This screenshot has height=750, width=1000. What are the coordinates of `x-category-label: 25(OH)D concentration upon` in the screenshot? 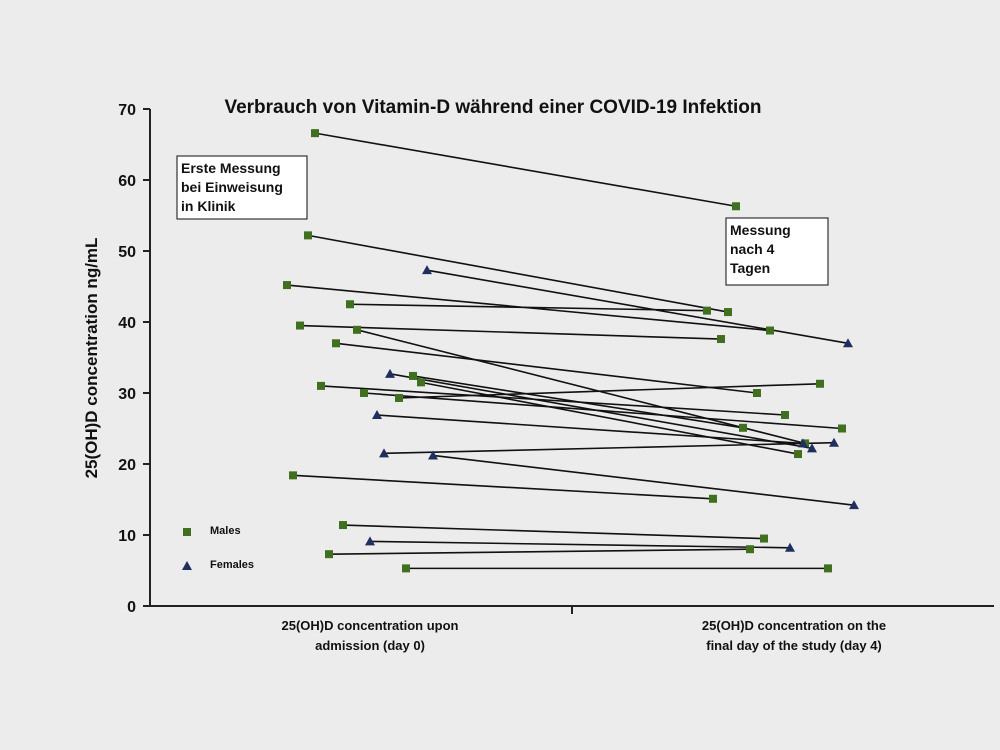 It's located at (370, 625).